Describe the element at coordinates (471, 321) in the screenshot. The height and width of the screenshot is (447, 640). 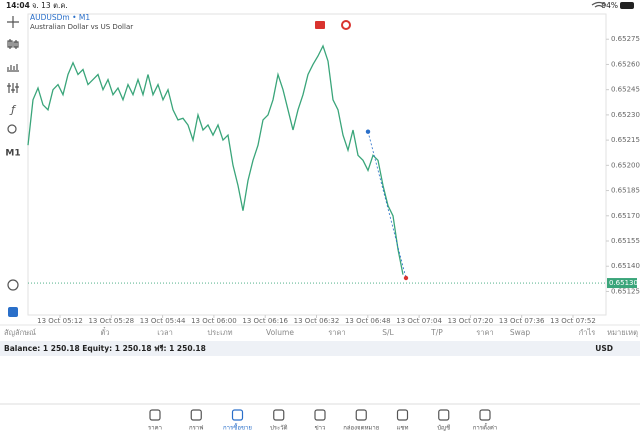
I see `x-tick-label: 13 Oct 07:20` at that location.